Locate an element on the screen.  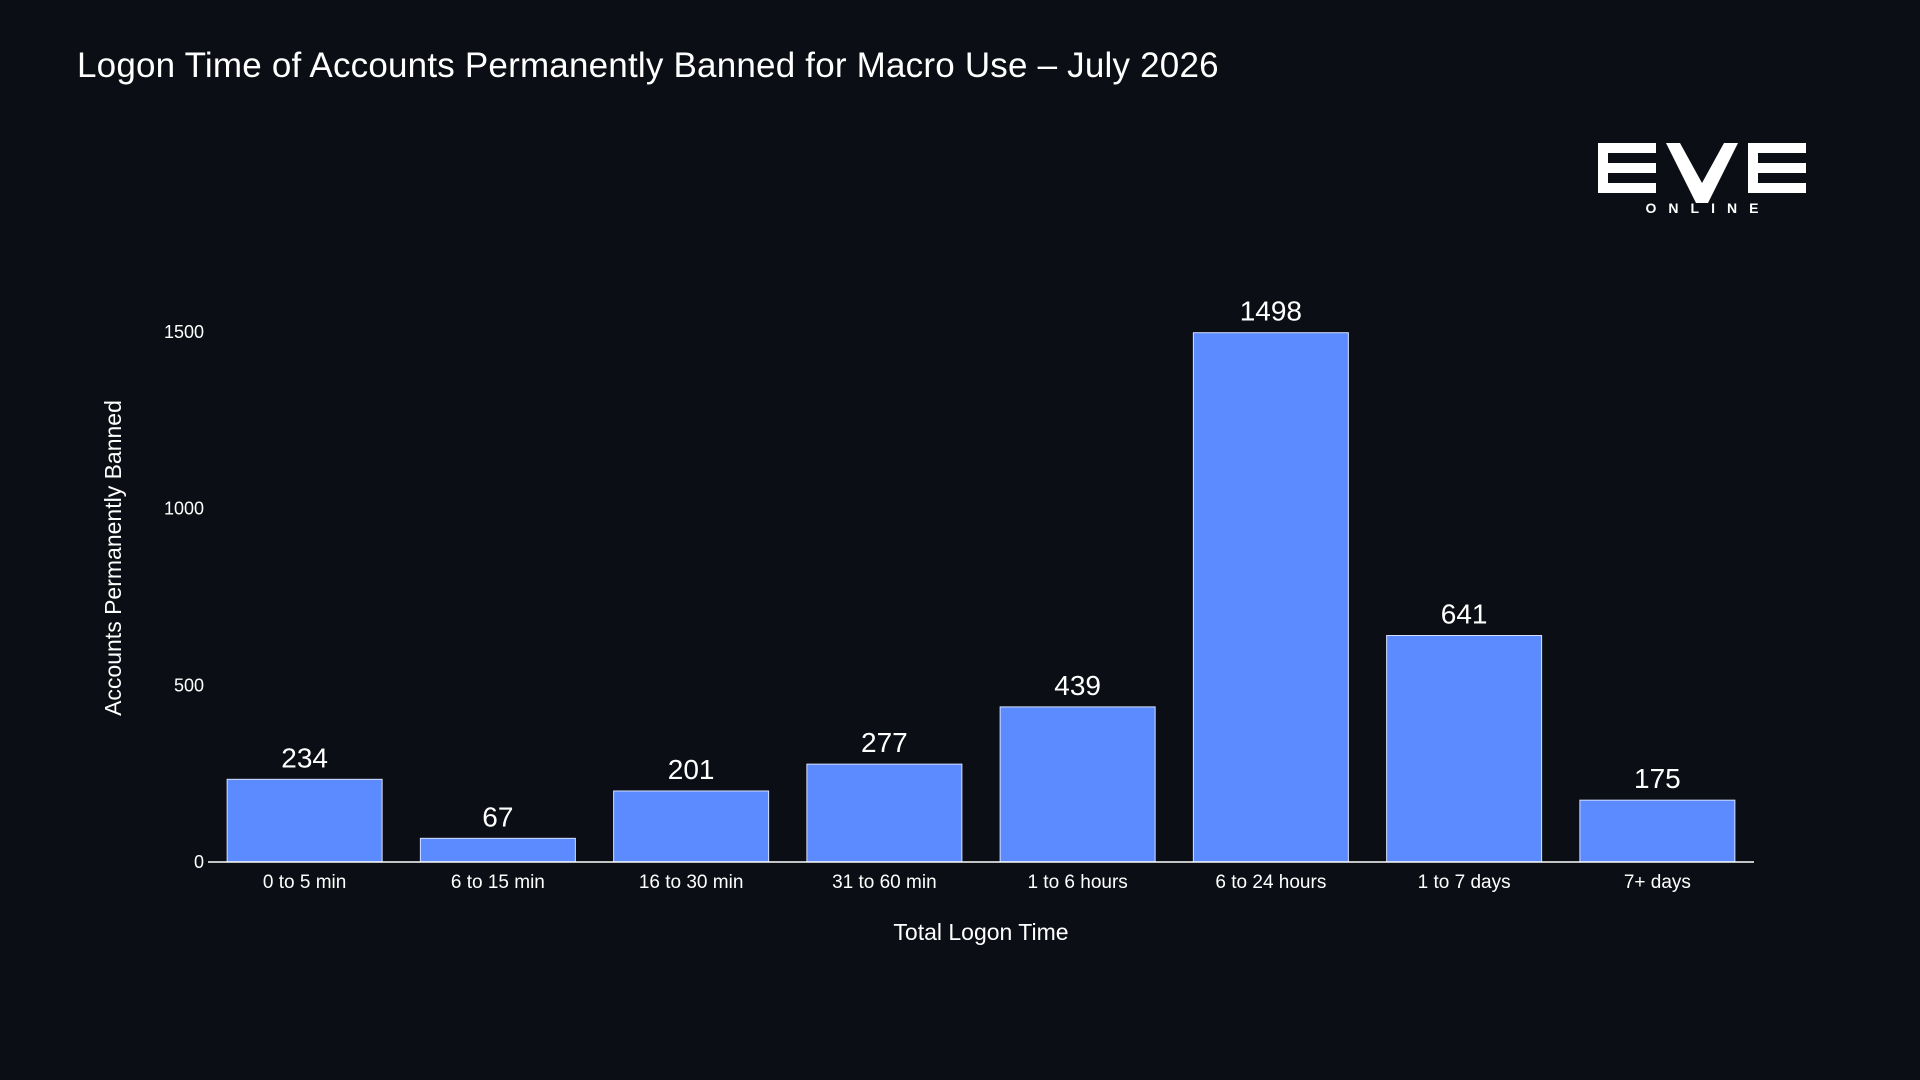
y-tick-label: 1000 is located at coordinates (184, 509).